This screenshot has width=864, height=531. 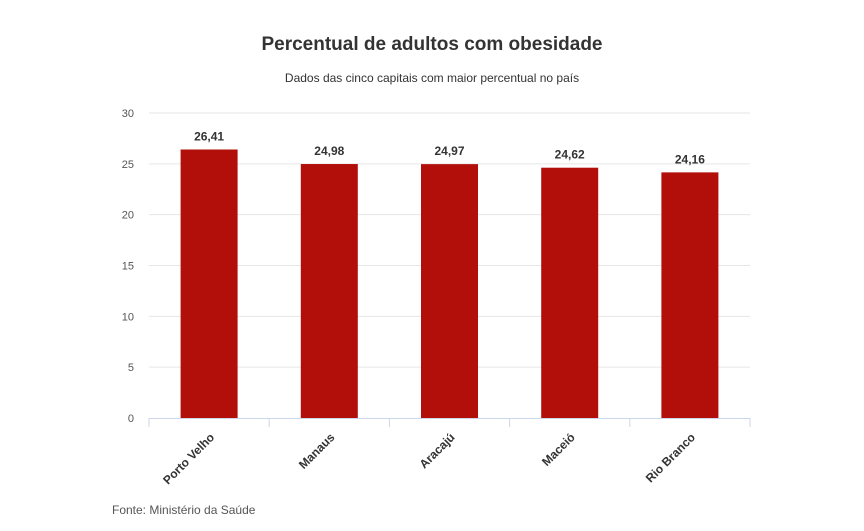 I want to click on x-category-label: Aracajú, so click(x=437, y=450).